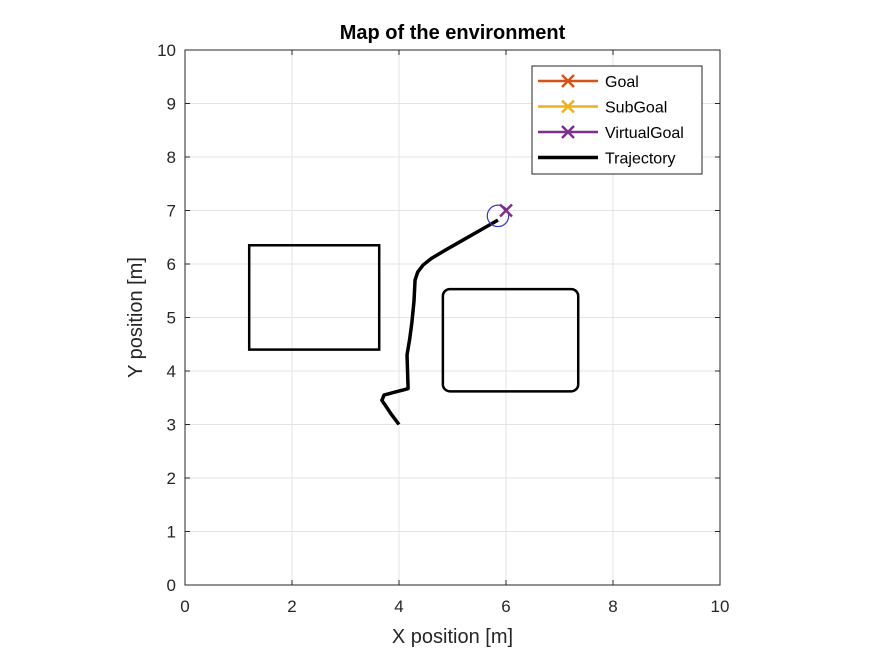 The image size is (875, 661). What do you see at coordinates (136, 317) in the screenshot?
I see `y-axis-label: Y position [m]` at bounding box center [136, 317].